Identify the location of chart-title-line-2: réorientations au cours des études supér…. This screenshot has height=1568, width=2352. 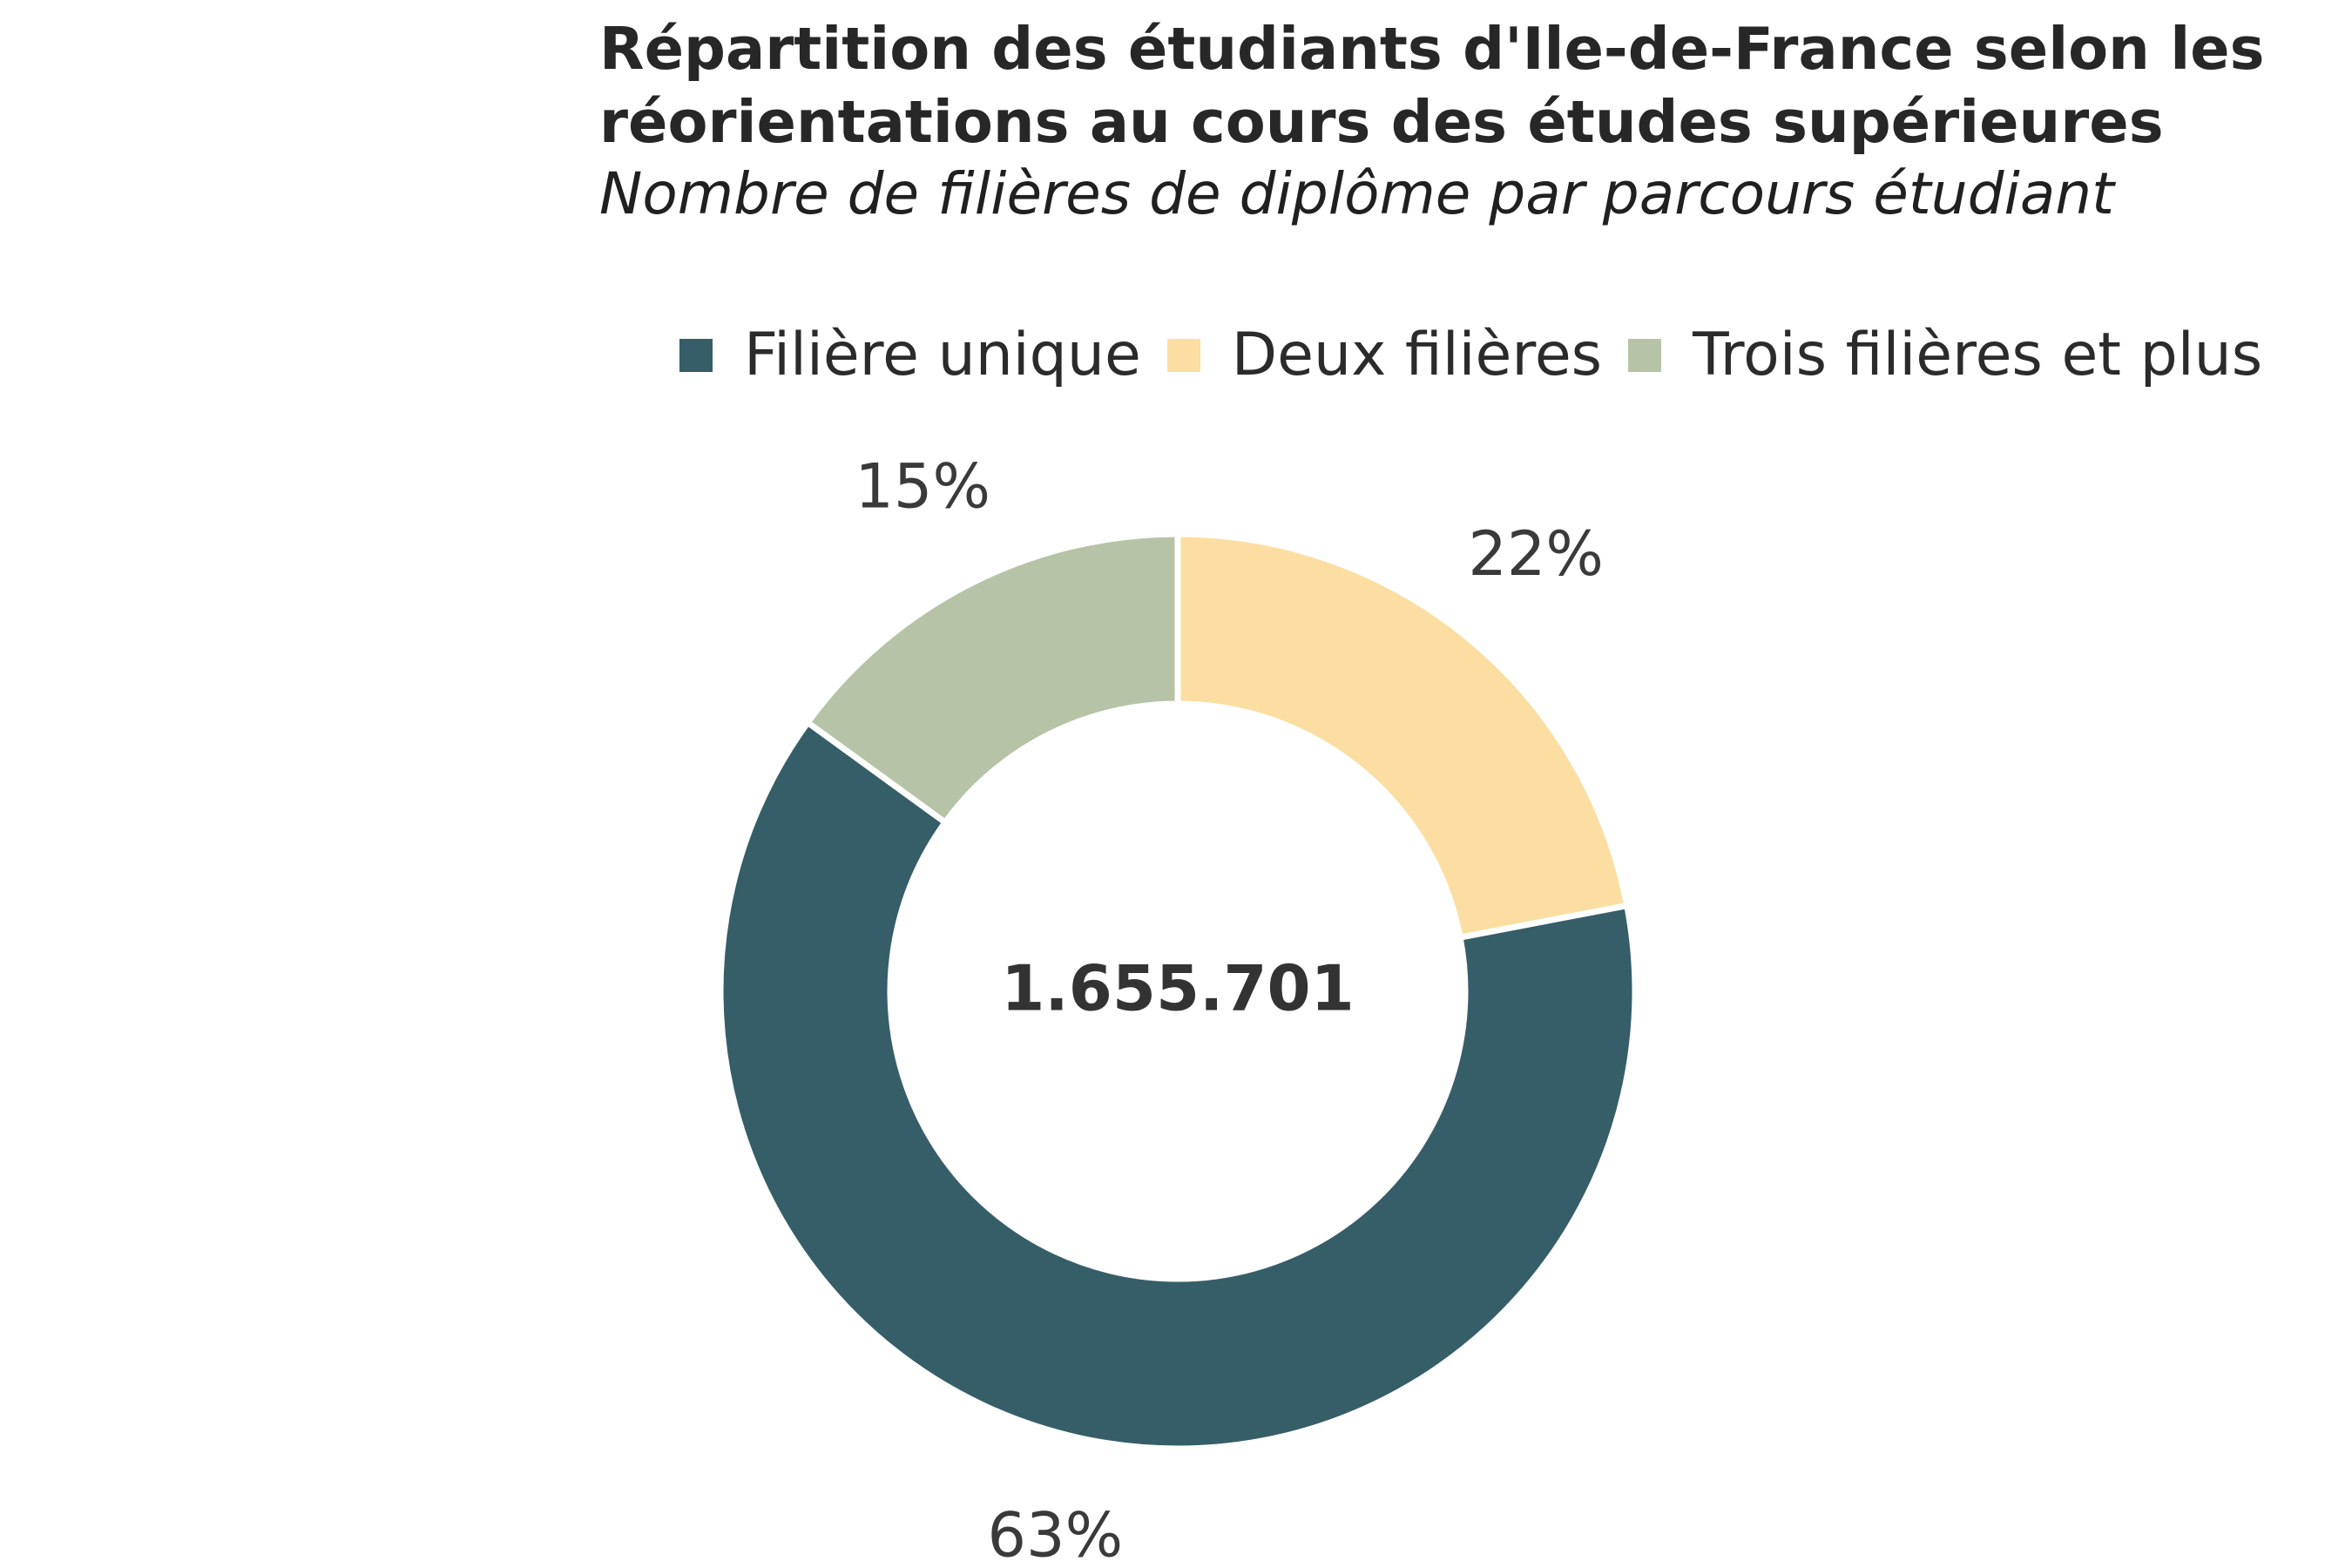
(1381, 122).